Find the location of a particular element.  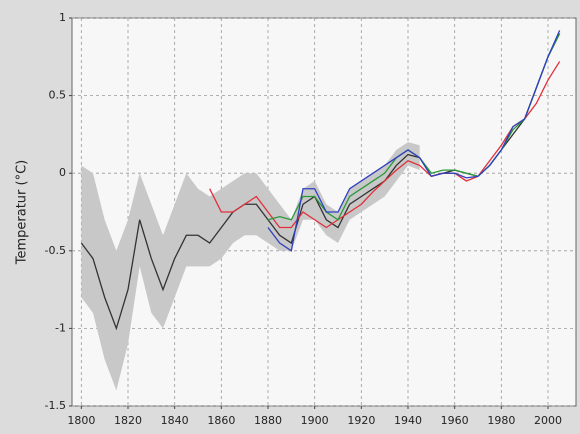

x-tick-label: 1940 is located at coordinates (408, 420).